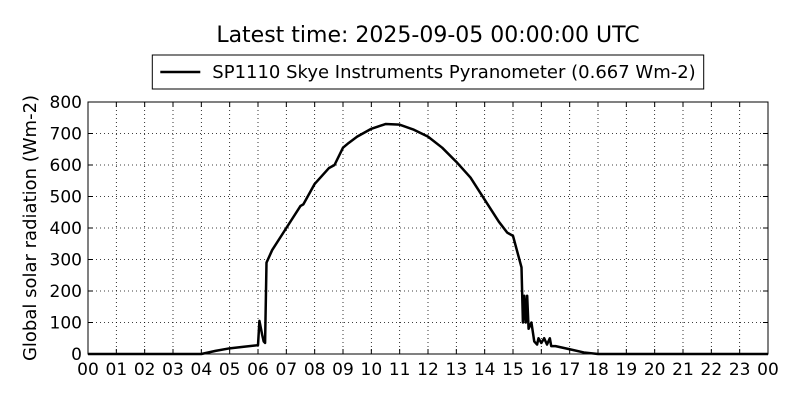  What do you see at coordinates (66, 292) in the screenshot?
I see `y-tick-label: 200` at bounding box center [66, 292].